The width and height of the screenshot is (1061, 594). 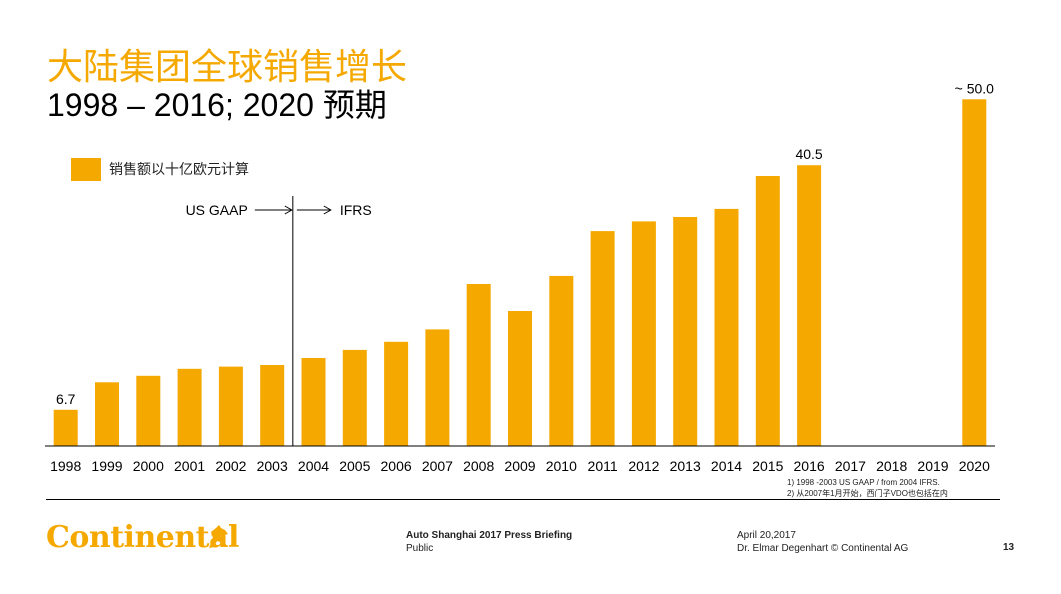 What do you see at coordinates (189, 466) in the screenshot?
I see `x-tick-label-2001: 2001` at bounding box center [189, 466].